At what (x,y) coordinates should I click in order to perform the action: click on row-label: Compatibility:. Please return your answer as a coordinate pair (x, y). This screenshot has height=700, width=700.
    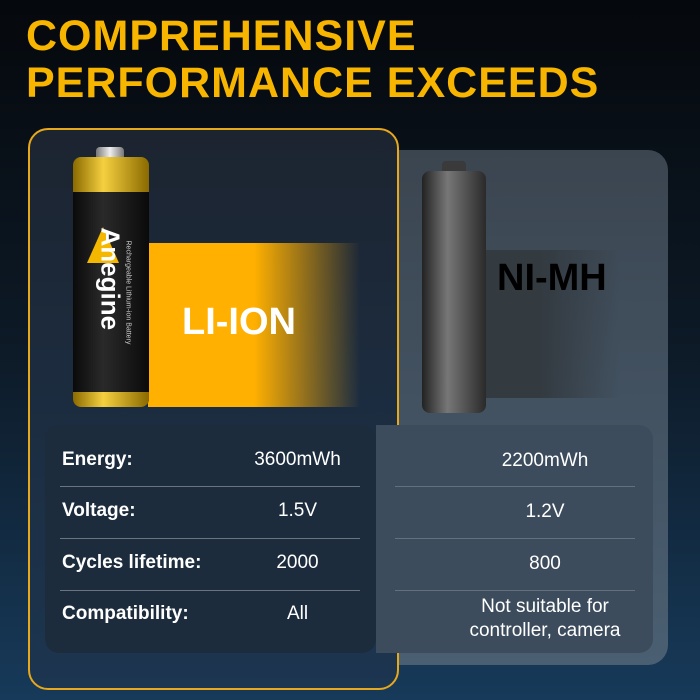
    Looking at the image, I should click on (125, 613).